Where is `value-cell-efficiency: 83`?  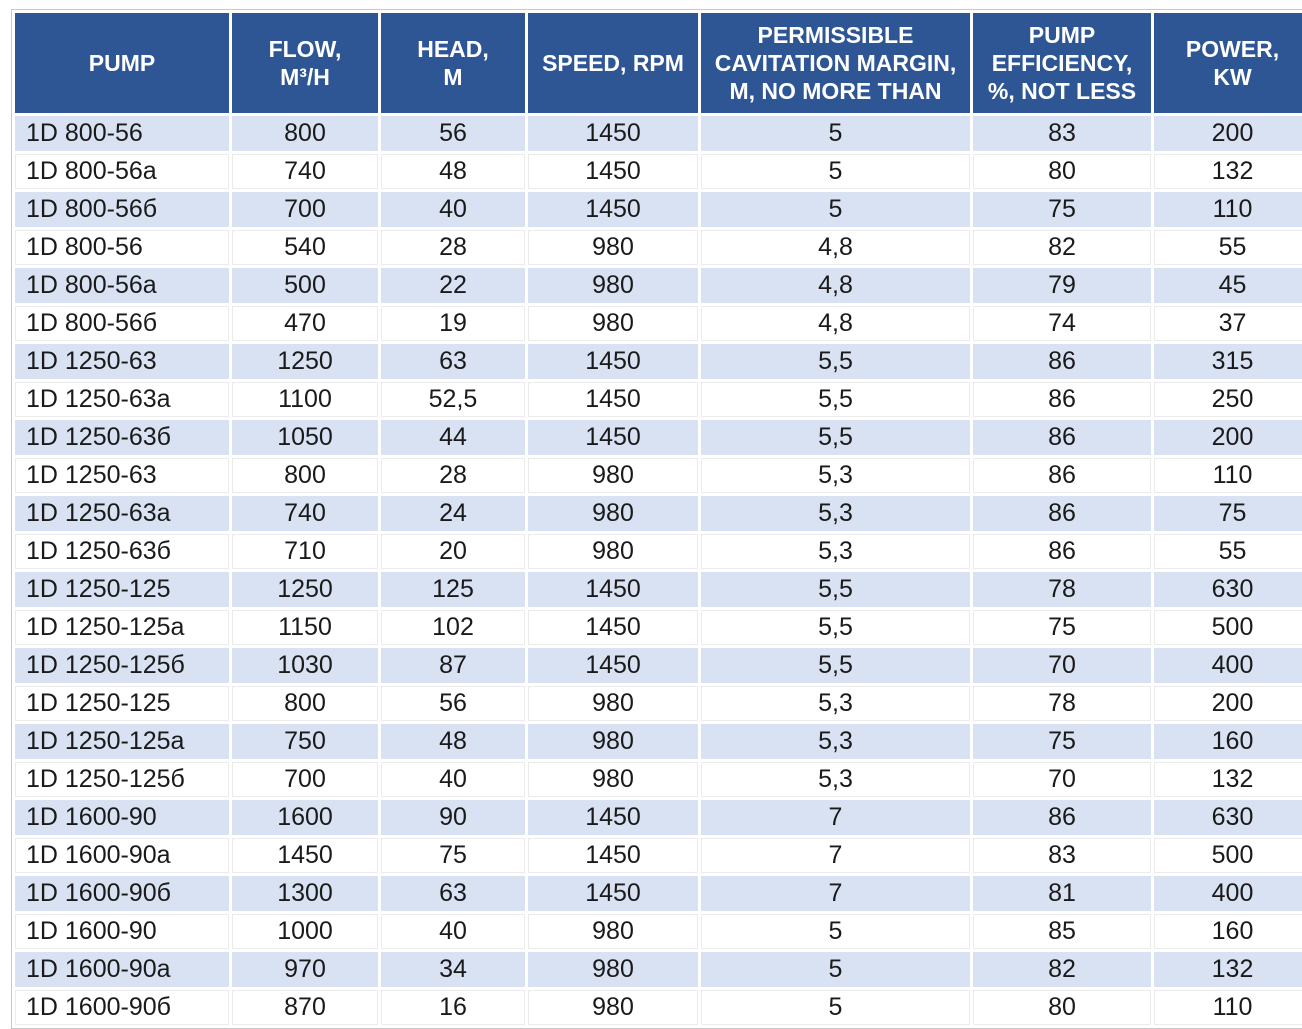 value-cell-efficiency: 83 is located at coordinates (1062, 133).